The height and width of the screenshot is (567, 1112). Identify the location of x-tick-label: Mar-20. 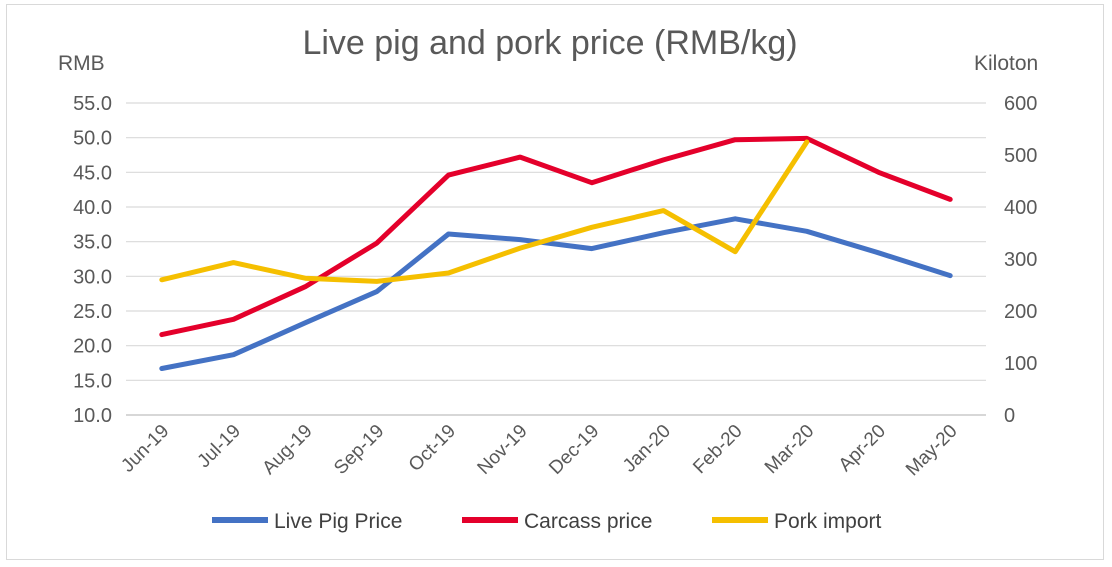
(789, 449).